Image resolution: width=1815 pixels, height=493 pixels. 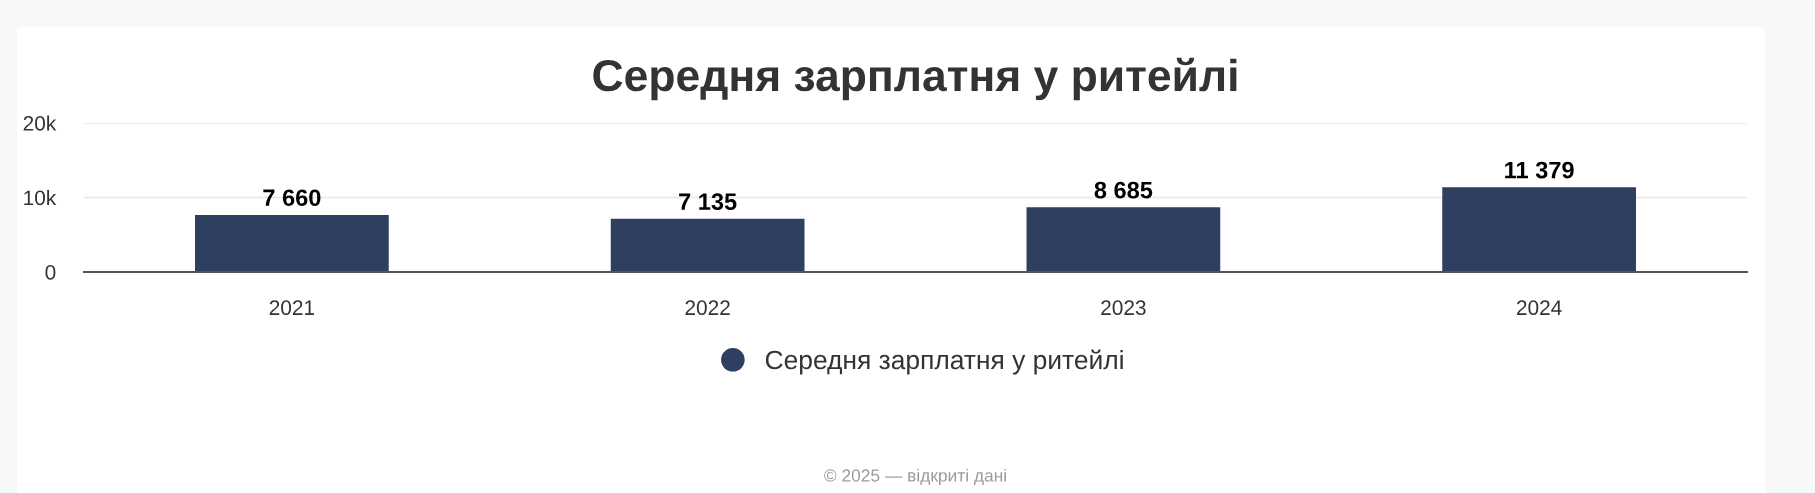 What do you see at coordinates (1539, 170) in the screenshot?
I see `data-label: 11 379` at bounding box center [1539, 170].